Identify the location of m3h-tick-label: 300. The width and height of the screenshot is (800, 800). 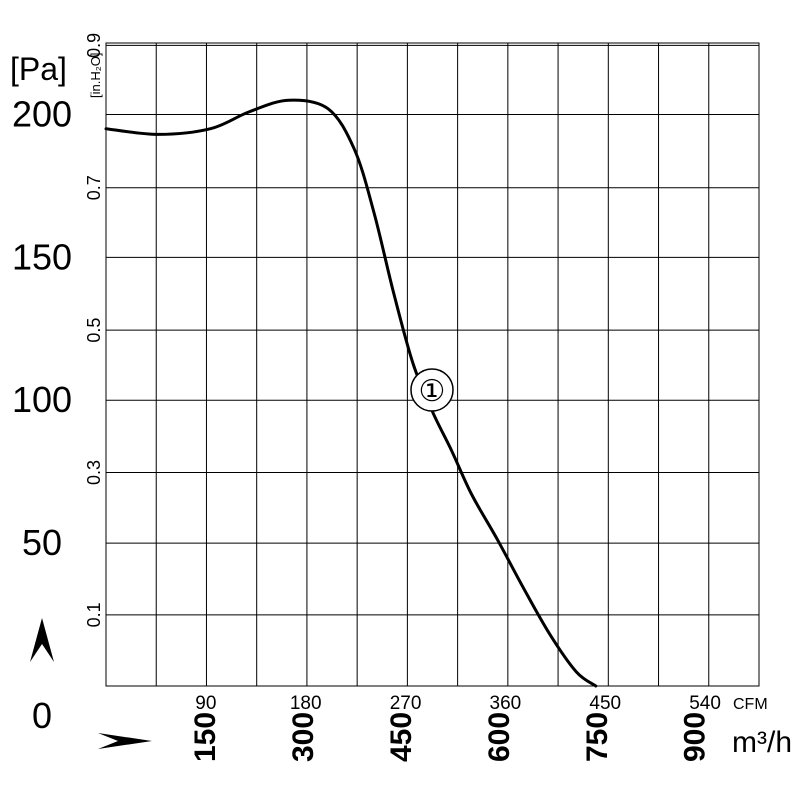
(303, 737).